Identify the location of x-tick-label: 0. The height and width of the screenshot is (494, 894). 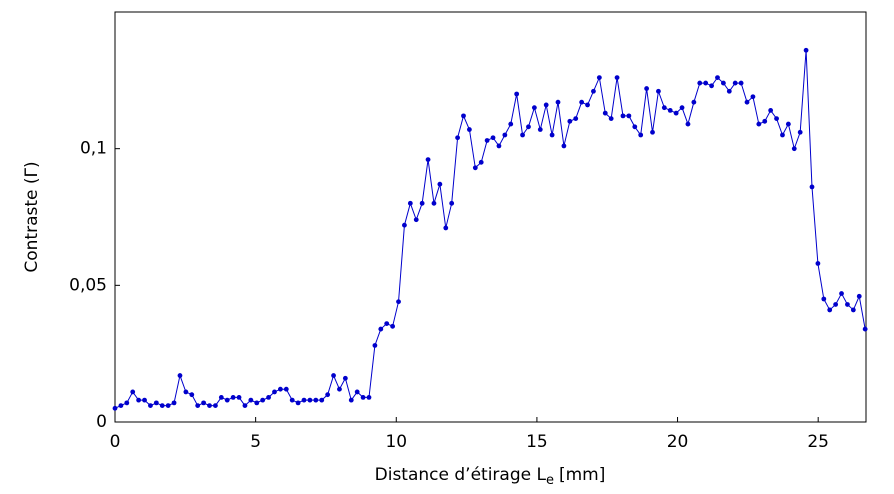
(115, 442).